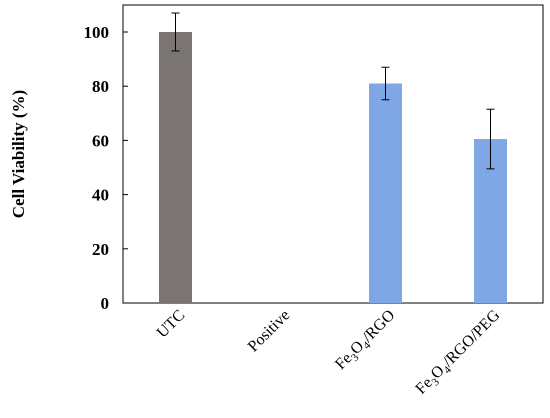  Describe the element at coordinates (106, 168) in the screenshot. I see `y-axis: 0 20 40 60 80 100` at that location.